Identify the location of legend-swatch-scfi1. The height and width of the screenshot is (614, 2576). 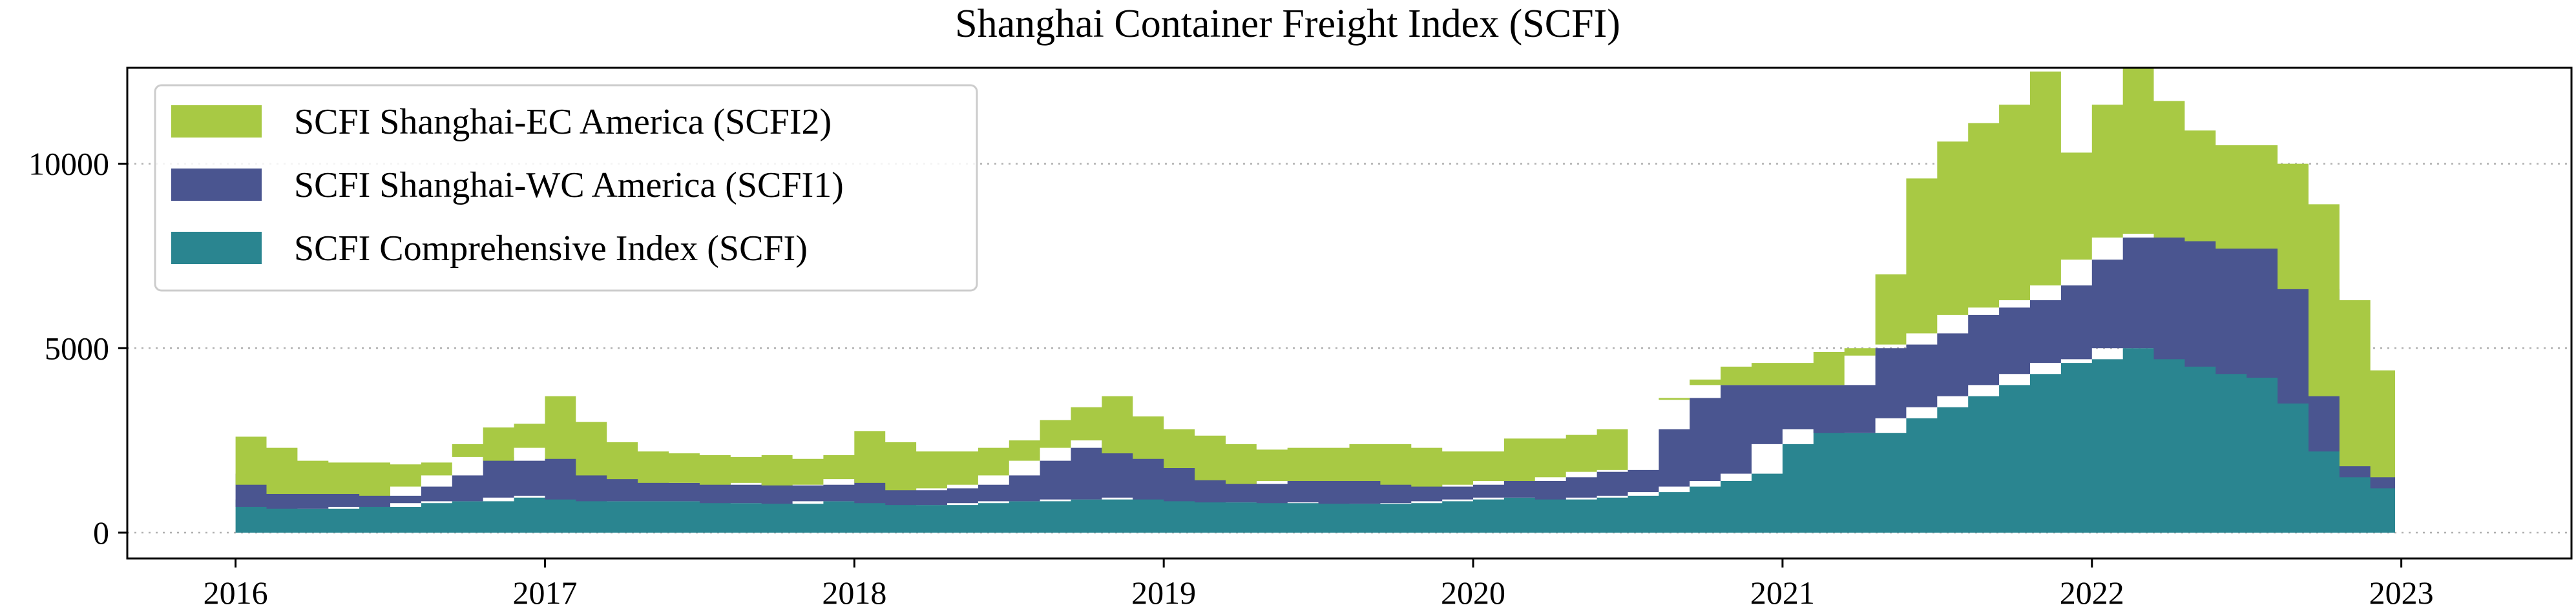
(216, 185).